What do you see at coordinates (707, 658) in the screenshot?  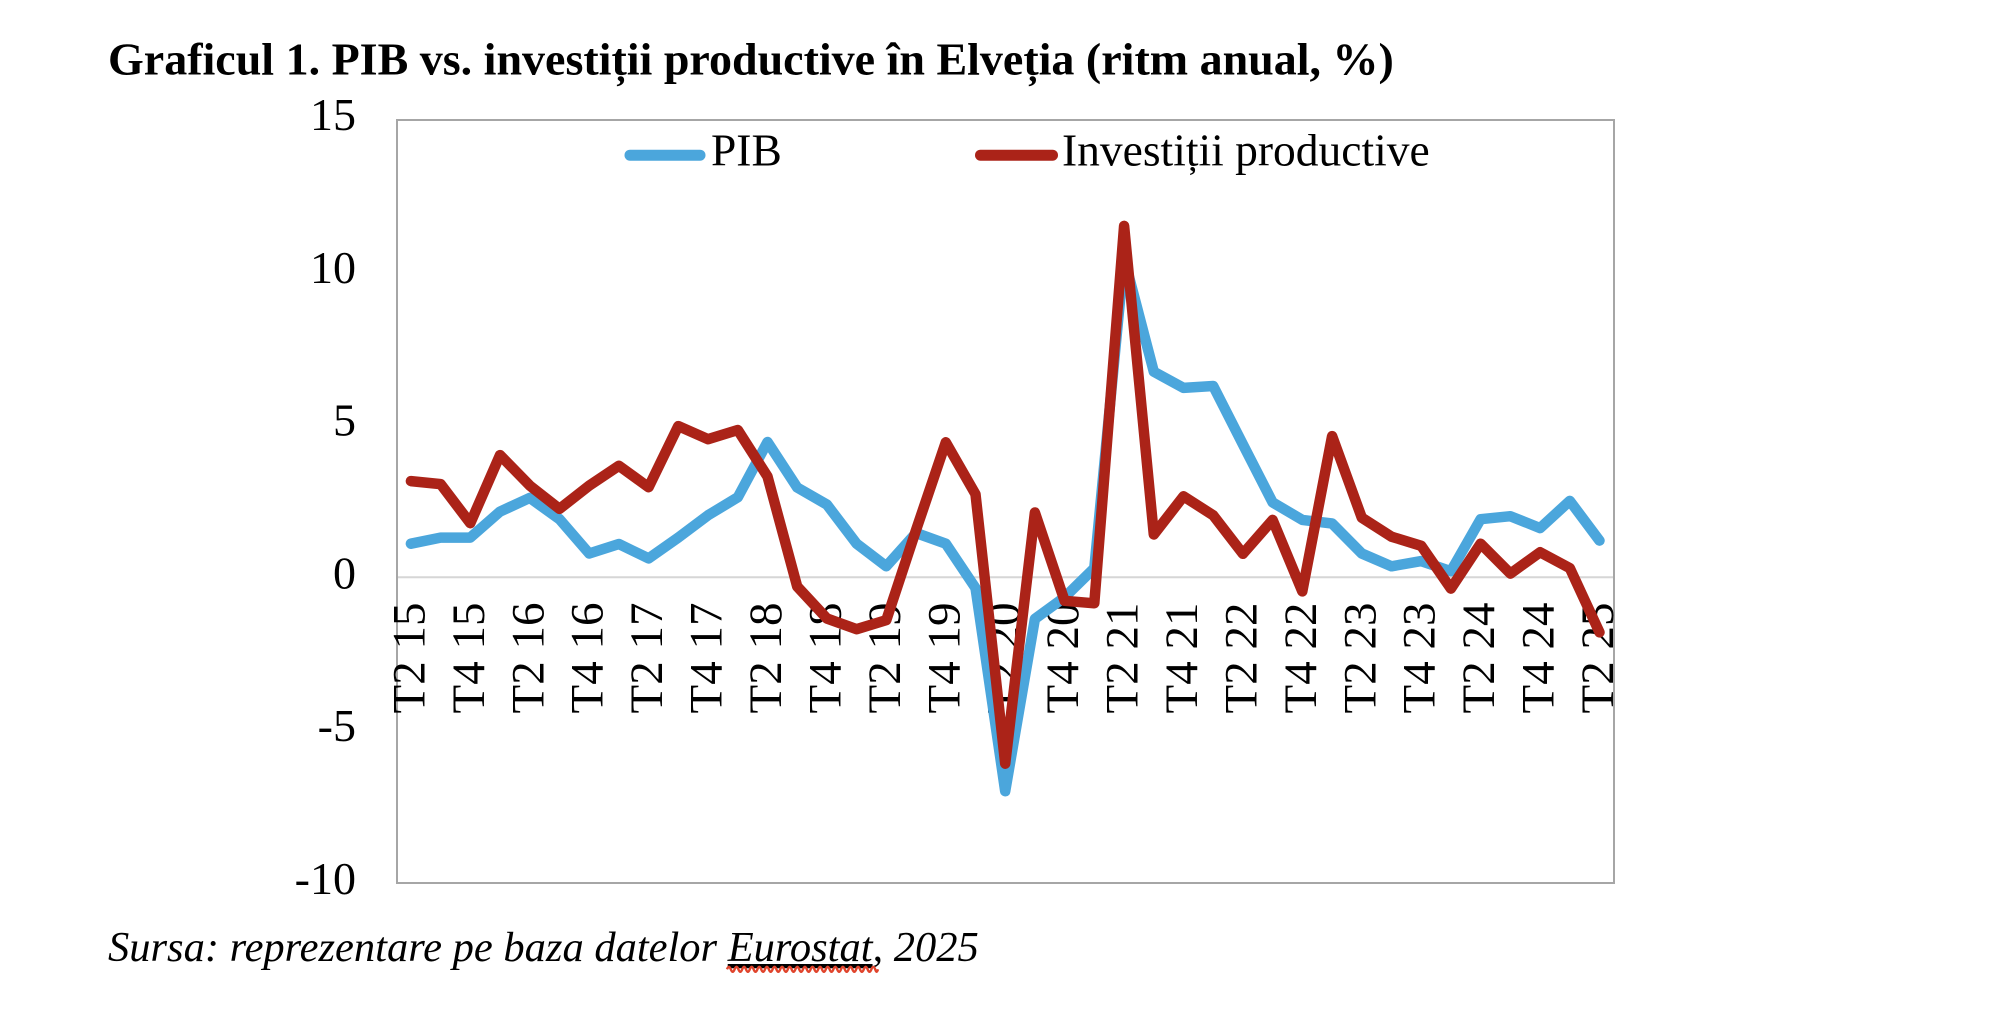 I see `svg-text: T4 17` at bounding box center [707, 658].